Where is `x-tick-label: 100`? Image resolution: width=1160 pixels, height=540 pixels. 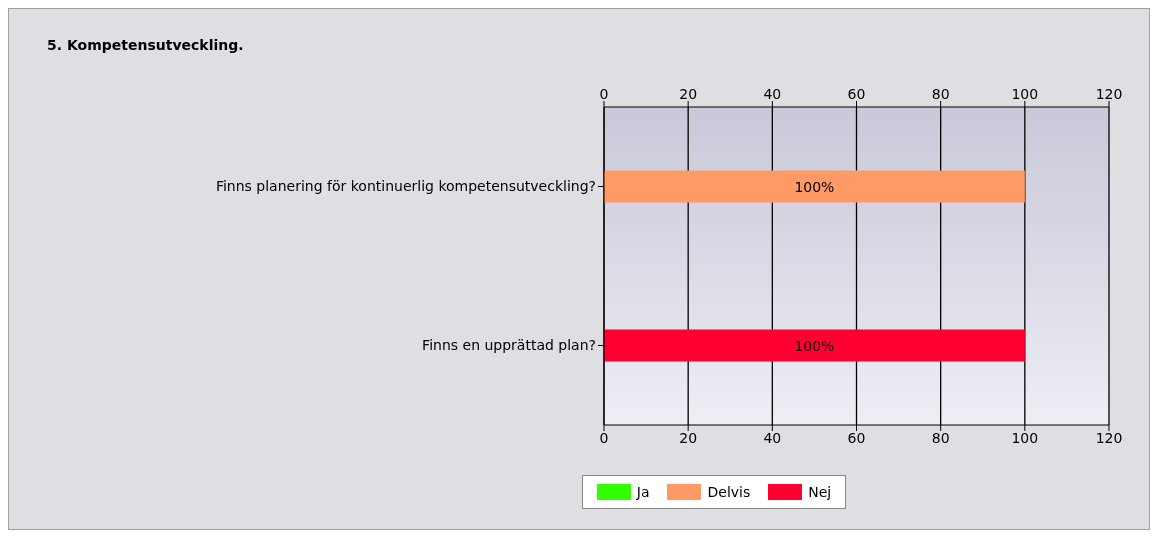 x-tick-label: 100 is located at coordinates (1025, 437).